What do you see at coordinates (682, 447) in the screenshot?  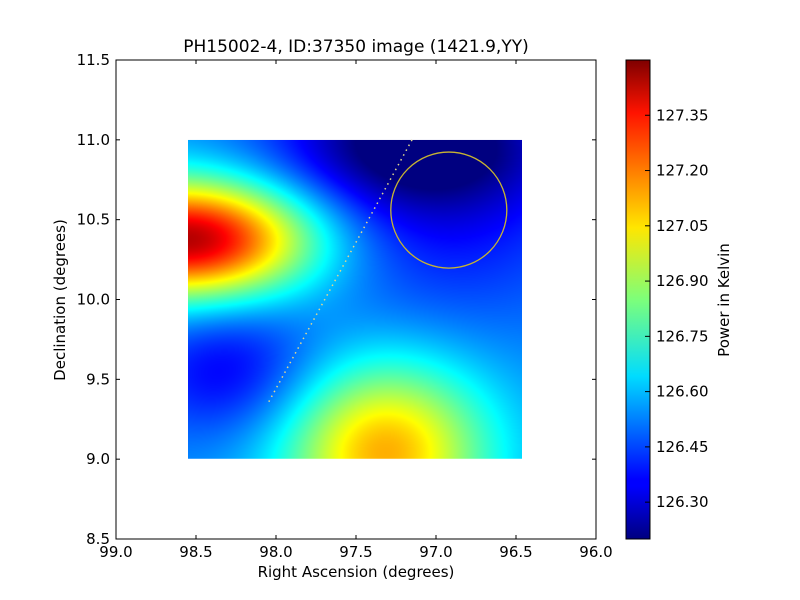 I see `colorbar-tick-label: 126.45` at bounding box center [682, 447].